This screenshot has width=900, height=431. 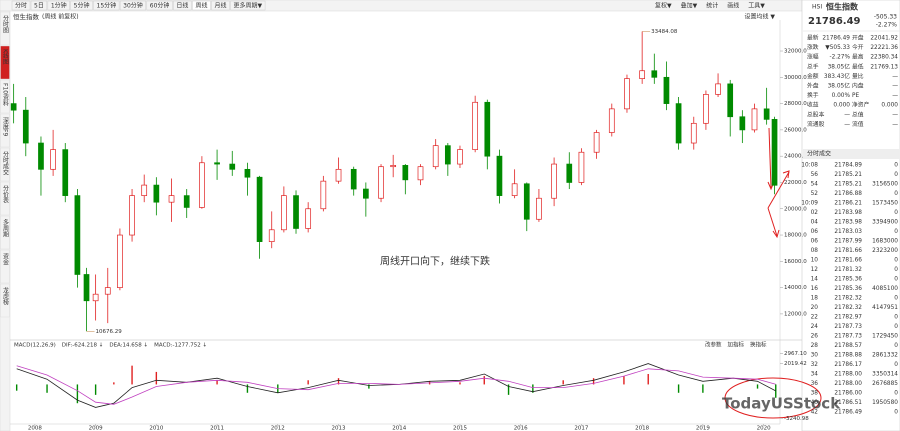 I want to click on tab-label: 30分钟, so click(x=133, y=6).